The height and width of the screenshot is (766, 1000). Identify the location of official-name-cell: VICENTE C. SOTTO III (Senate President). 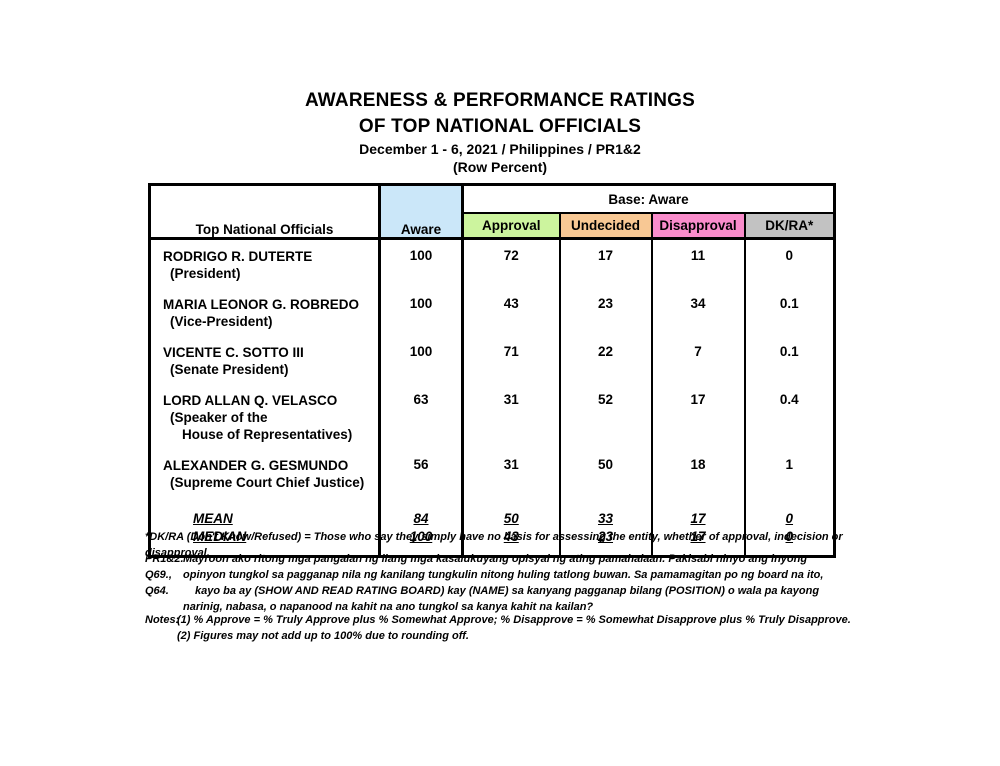
(265, 360).